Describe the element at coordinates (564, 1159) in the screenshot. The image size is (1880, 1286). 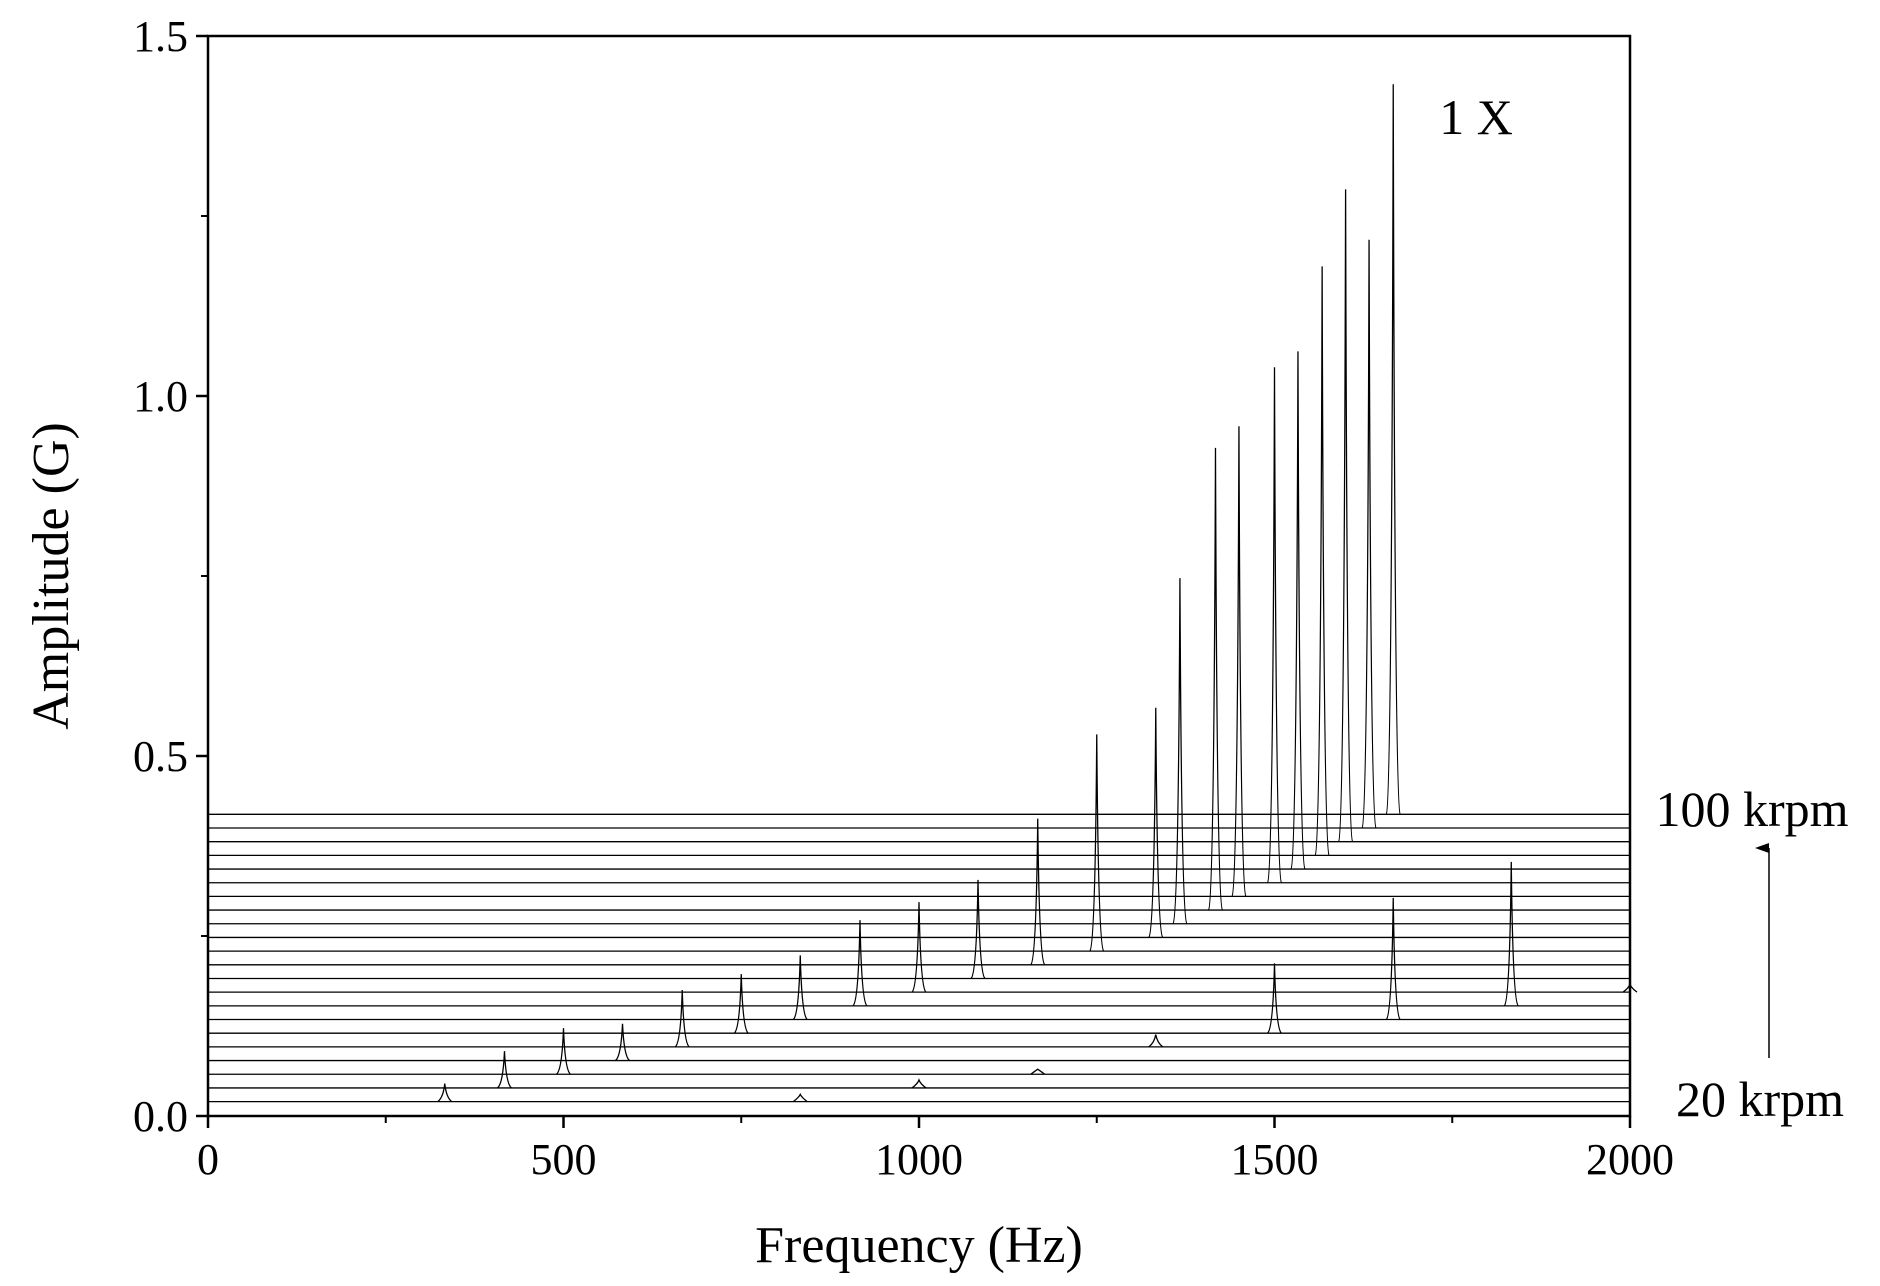
I see `x-tick-label: 500` at that location.